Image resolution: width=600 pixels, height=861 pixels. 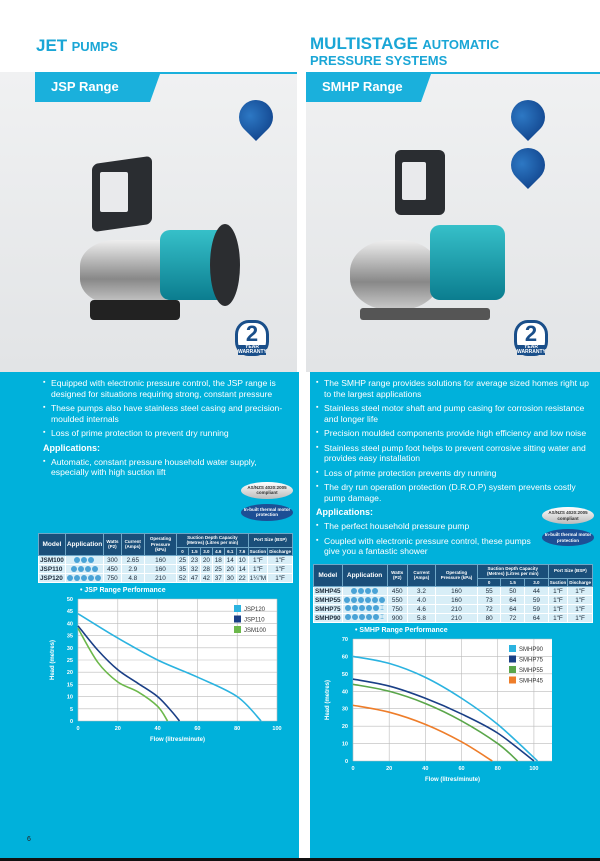 What do you see at coordinates (206, 578) in the screenshot?
I see `flow-cell: 42` at bounding box center [206, 578].